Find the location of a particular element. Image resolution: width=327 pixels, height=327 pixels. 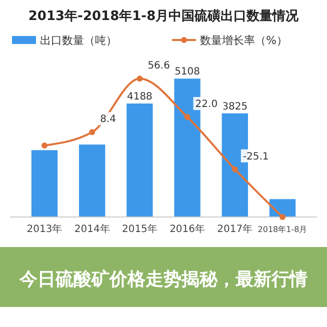

data-label: 5108 is located at coordinates (187, 72).